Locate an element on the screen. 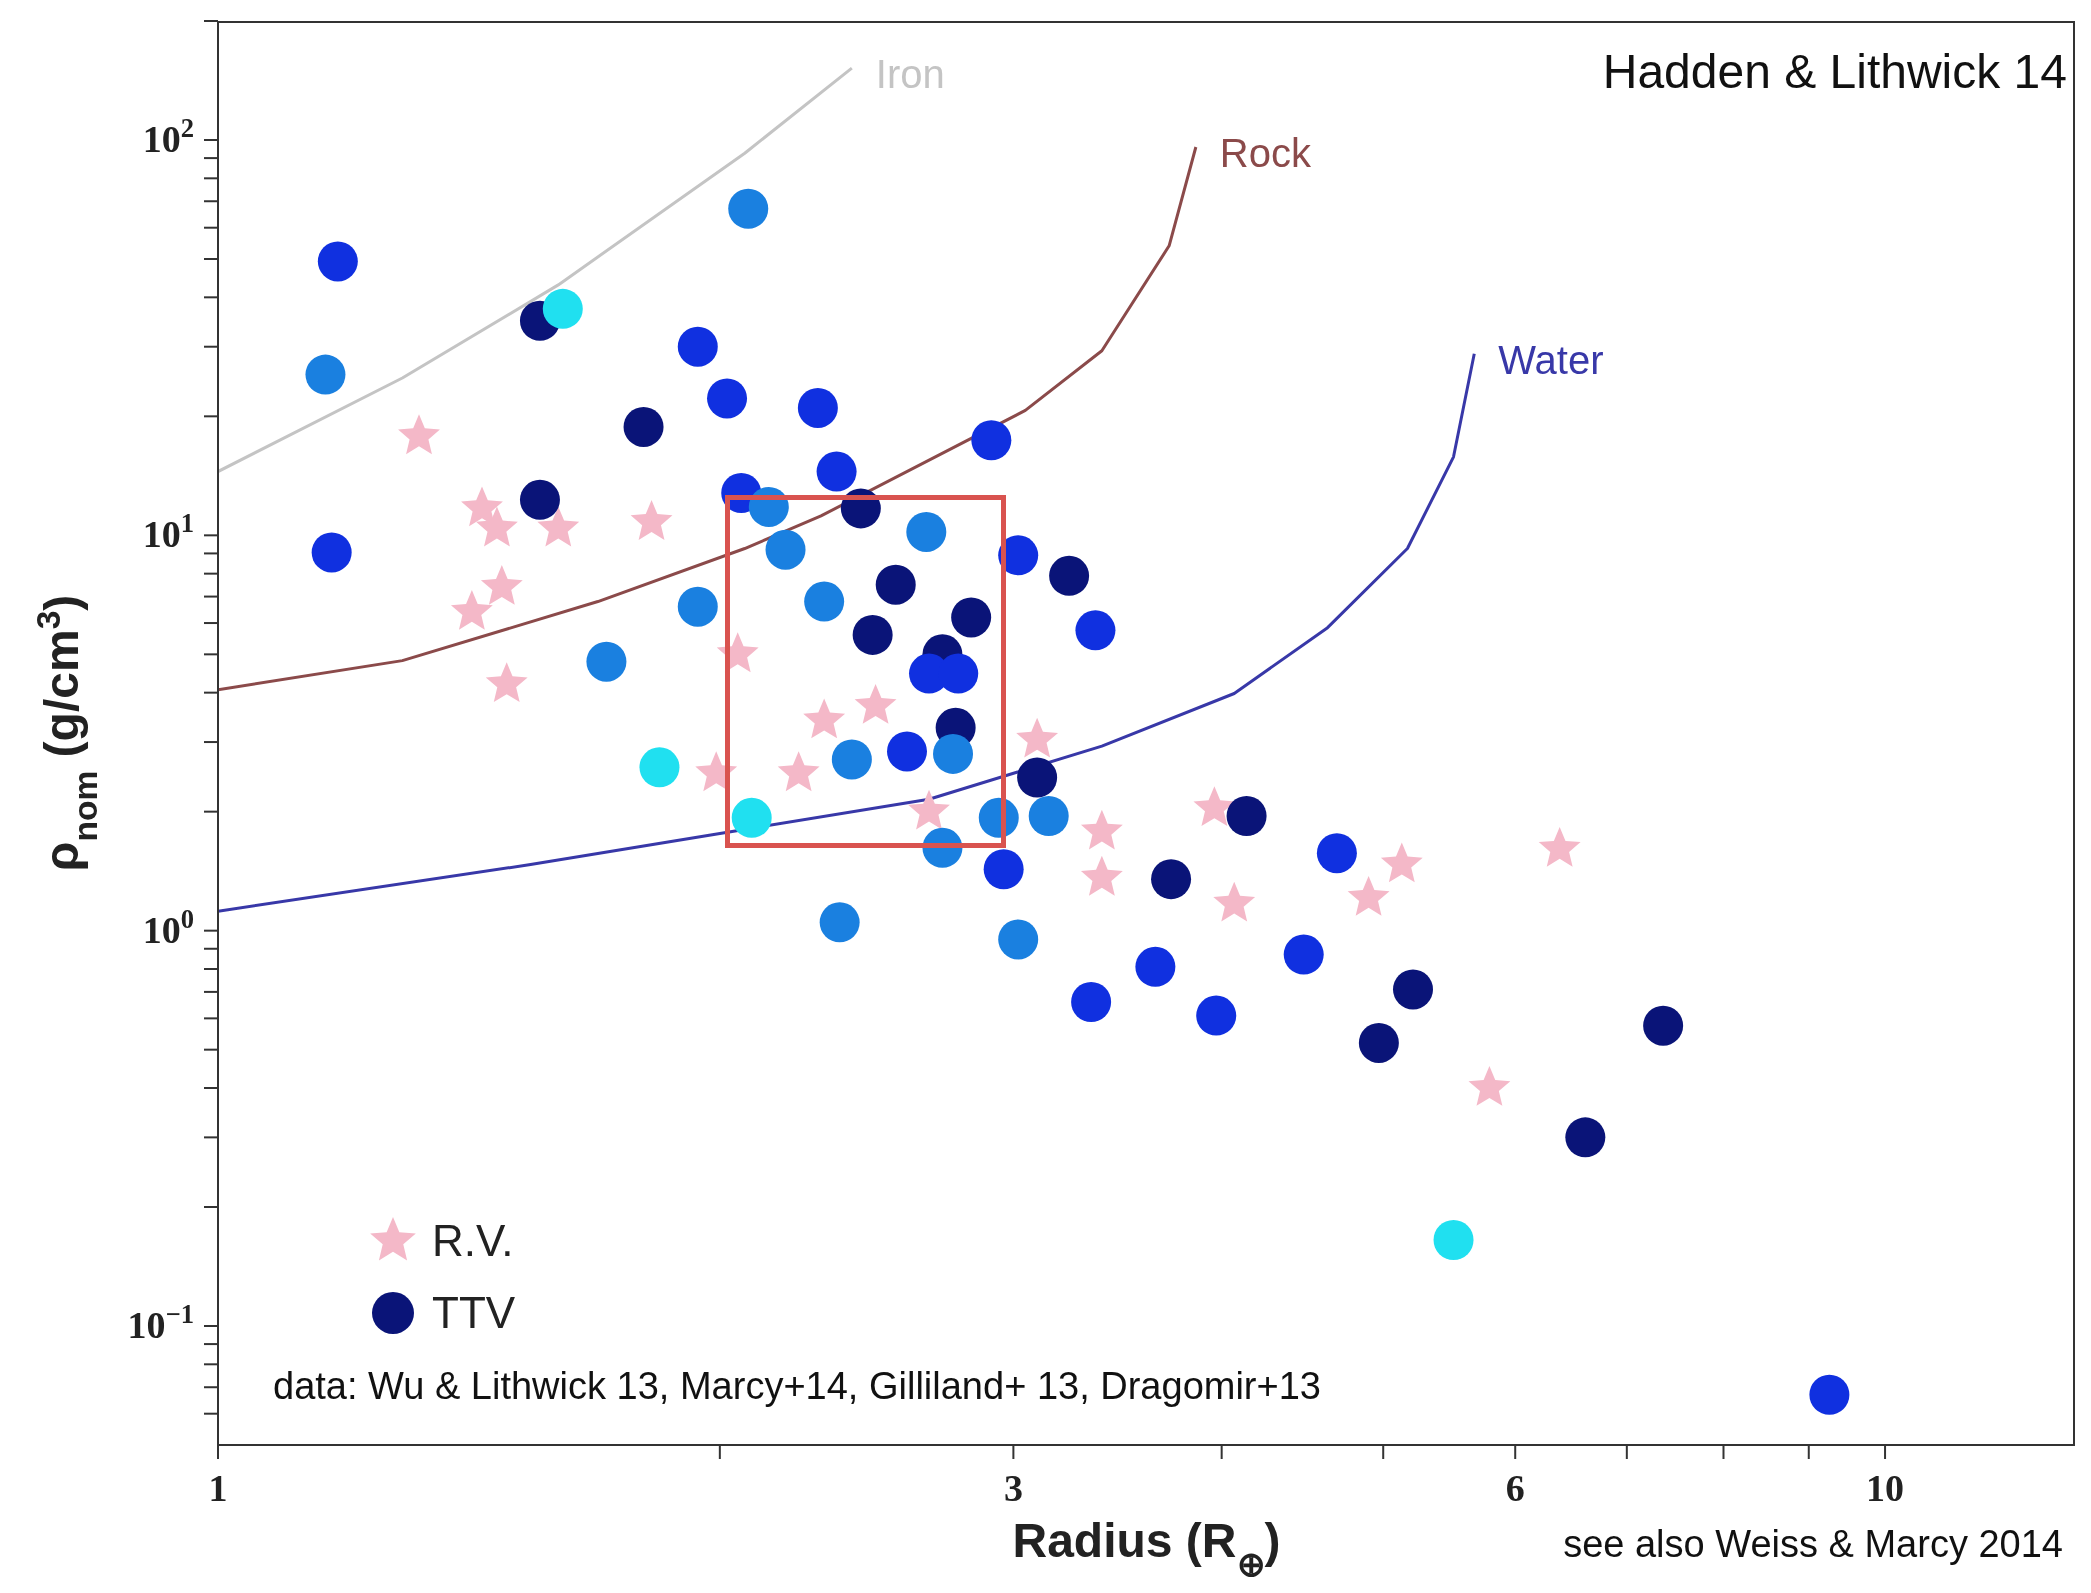  x-tick-label: 6 is located at coordinates (1515, 1488).